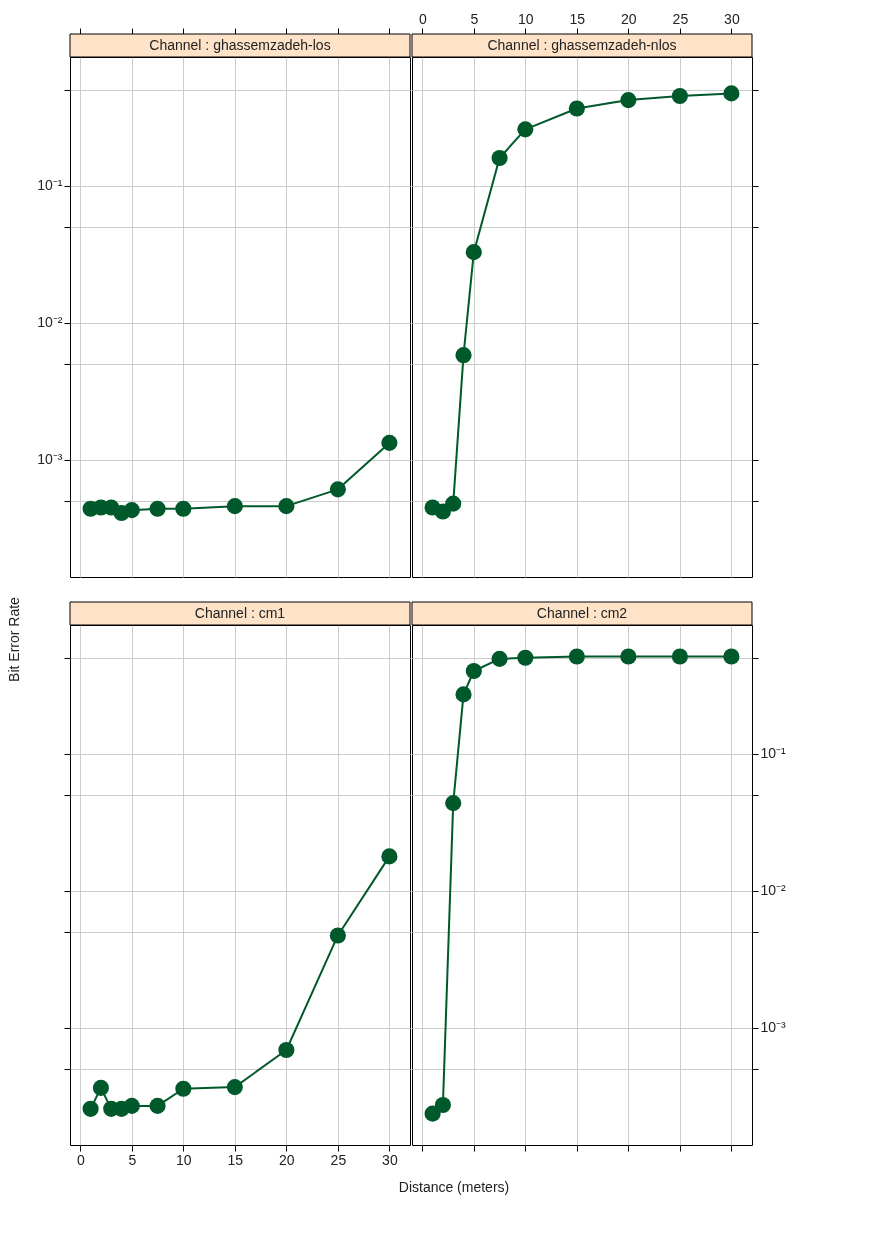 The height and width of the screenshot is (1252, 877). Describe the element at coordinates (14, 639) in the screenshot. I see `y-axis-title: Bit Error Rate` at that location.